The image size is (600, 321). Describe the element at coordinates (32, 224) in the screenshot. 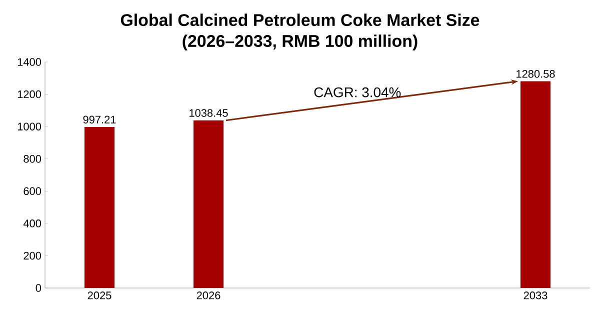

I see `y-tick-label: 400` at that location.